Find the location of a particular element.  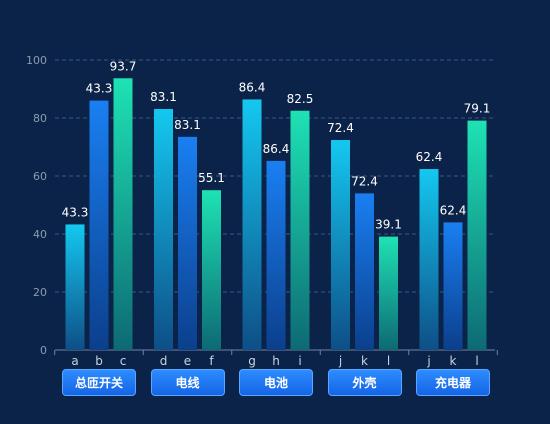

group-button-4: 充电器 is located at coordinates (453, 382).